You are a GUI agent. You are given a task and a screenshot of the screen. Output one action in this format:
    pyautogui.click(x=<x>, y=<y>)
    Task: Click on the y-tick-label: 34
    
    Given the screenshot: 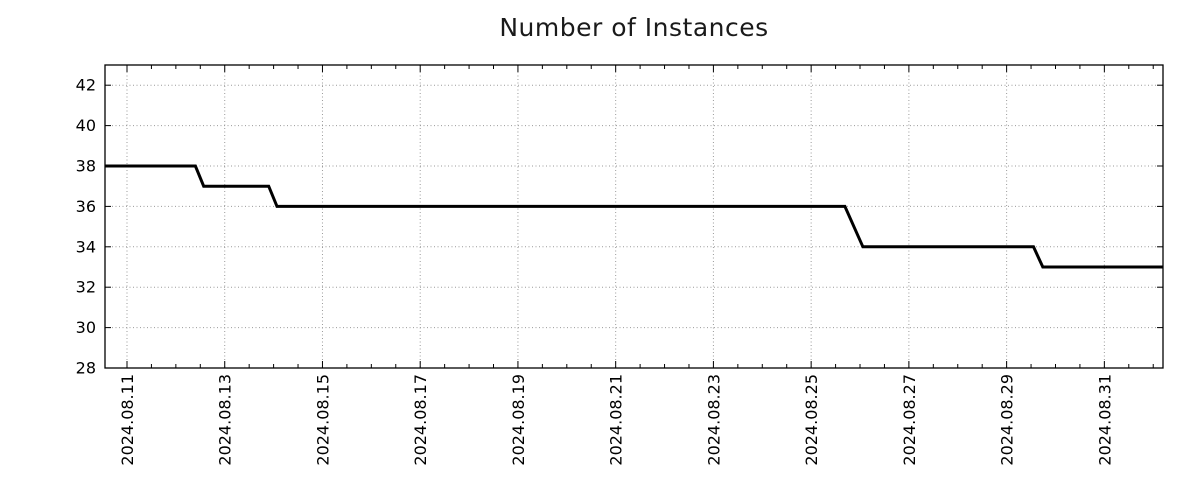 What is the action you would take?
    pyautogui.click(x=86, y=246)
    